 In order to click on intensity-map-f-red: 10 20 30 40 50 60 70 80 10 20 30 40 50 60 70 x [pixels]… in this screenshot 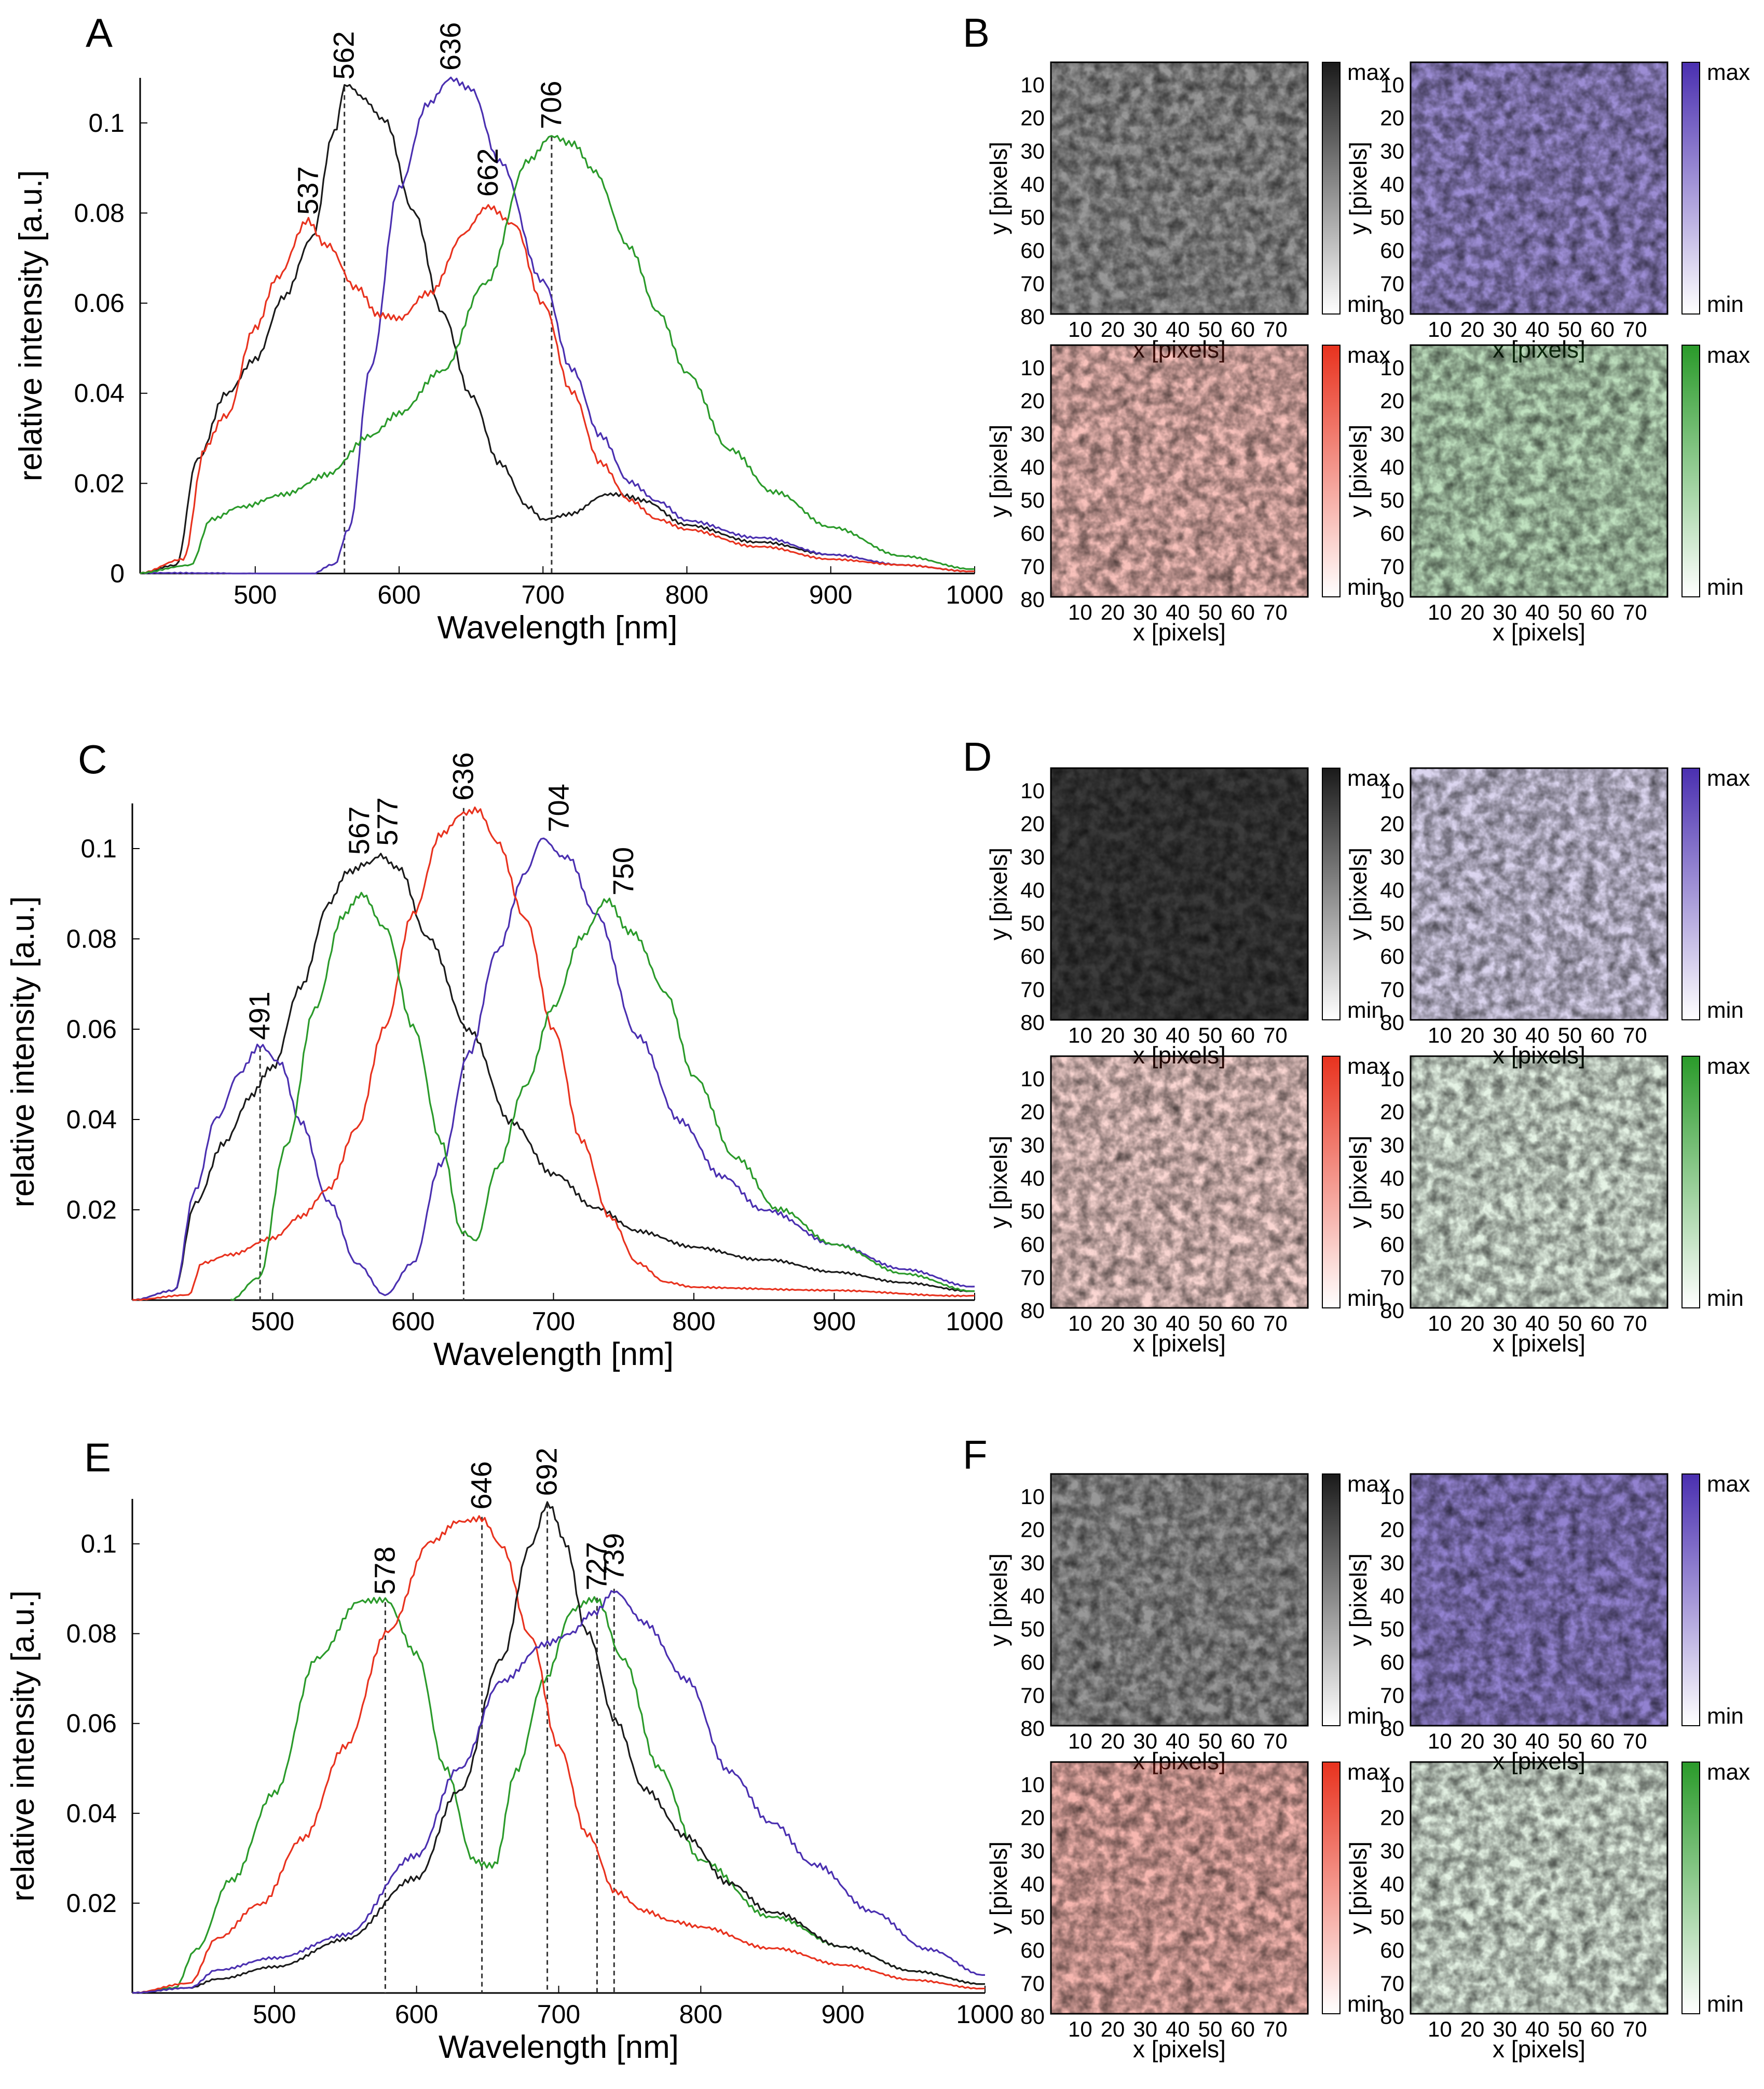, I will do `click(1187, 1911)`.